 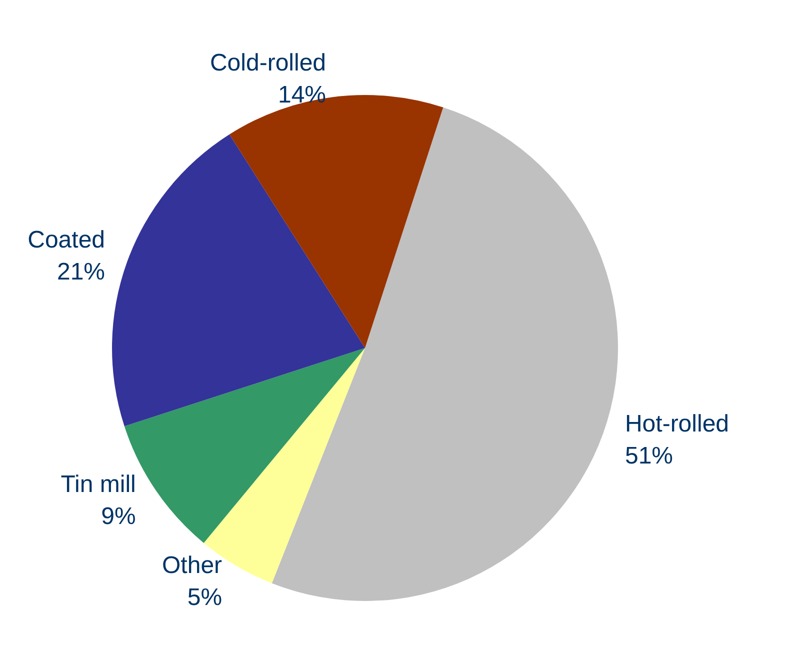 I want to click on slice-label: Cold-rolled, so click(x=268, y=63).